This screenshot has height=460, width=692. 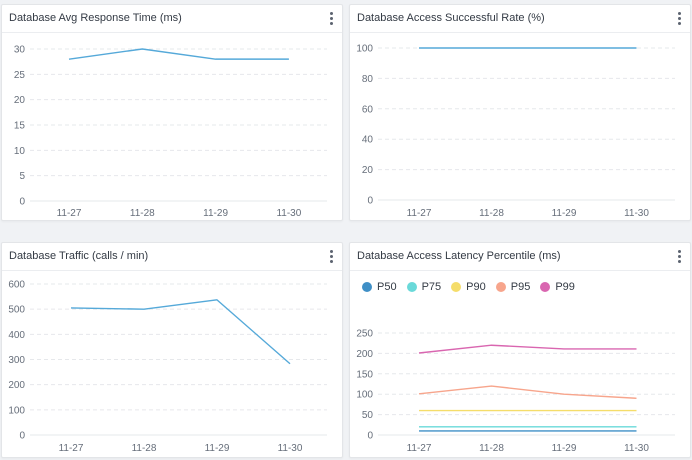 What do you see at coordinates (16, 285) in the screenshot?
I see `y-tick-label: 600` at bounding box center [16, 285].